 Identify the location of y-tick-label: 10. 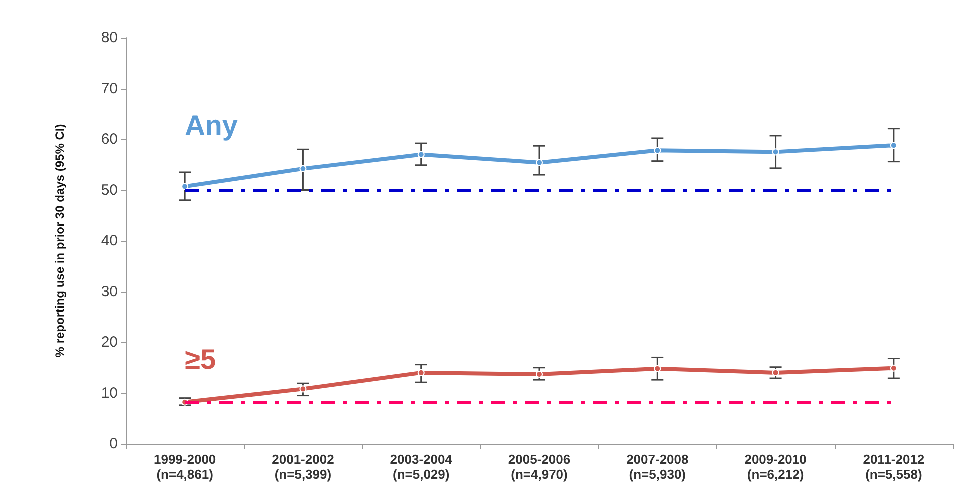
(109, 393).